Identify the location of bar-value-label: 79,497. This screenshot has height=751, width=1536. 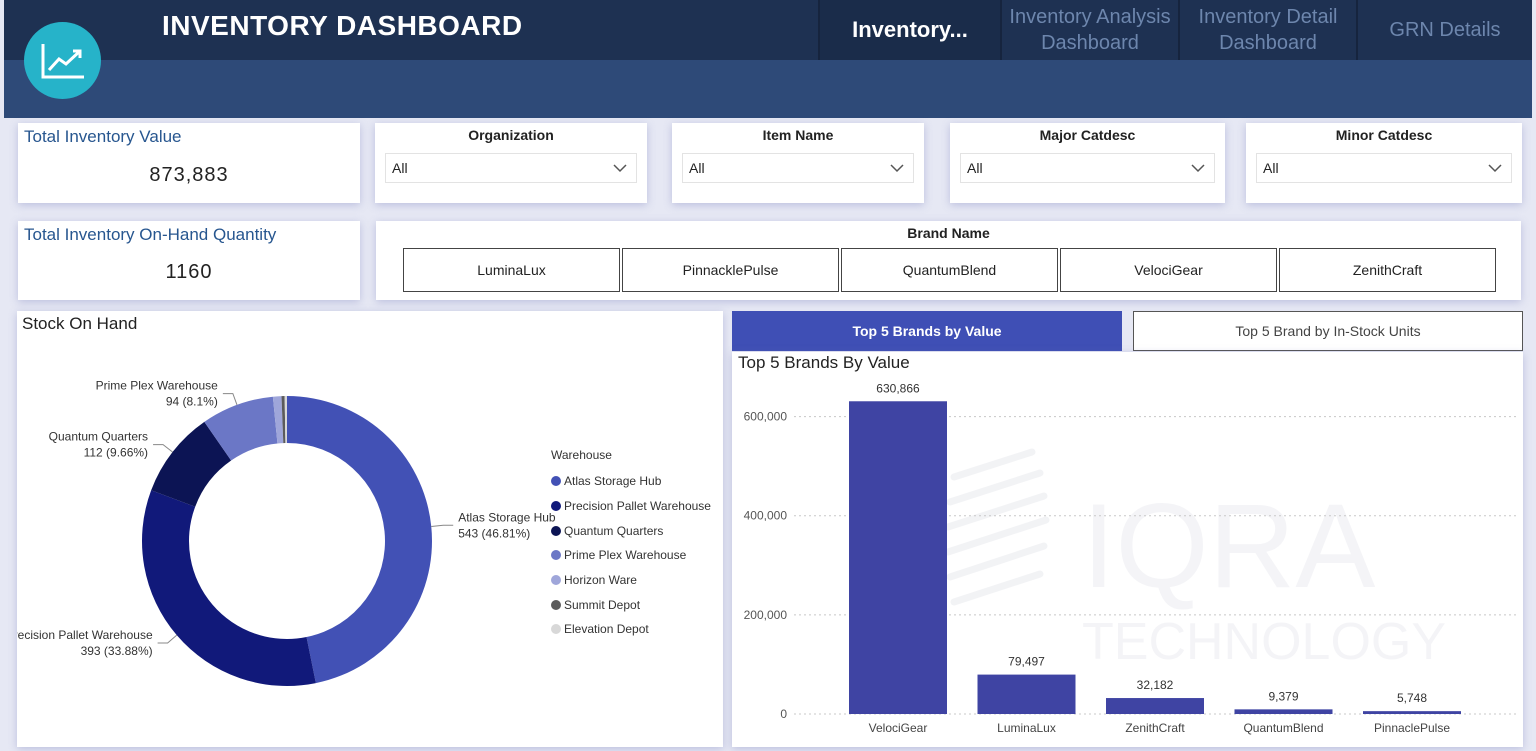
(1026, 662).